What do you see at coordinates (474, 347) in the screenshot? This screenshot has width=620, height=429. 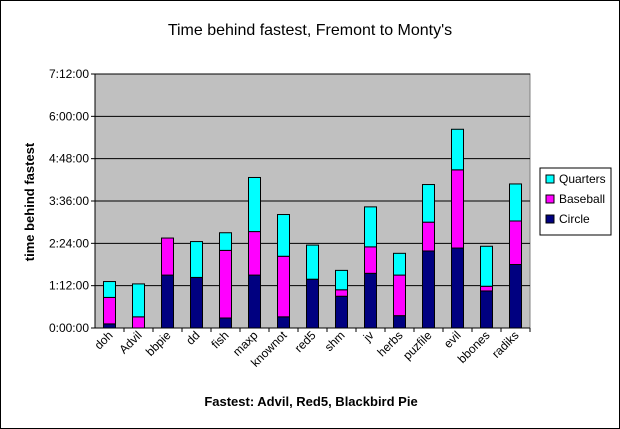 I see `x-tick-label: bbones` at bounding box center [474, 347].